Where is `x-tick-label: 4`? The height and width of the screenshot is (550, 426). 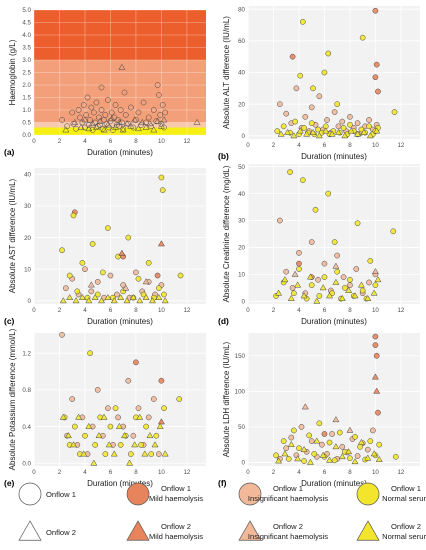
x-tick-label: 4 is located at coordinates (85, 141).